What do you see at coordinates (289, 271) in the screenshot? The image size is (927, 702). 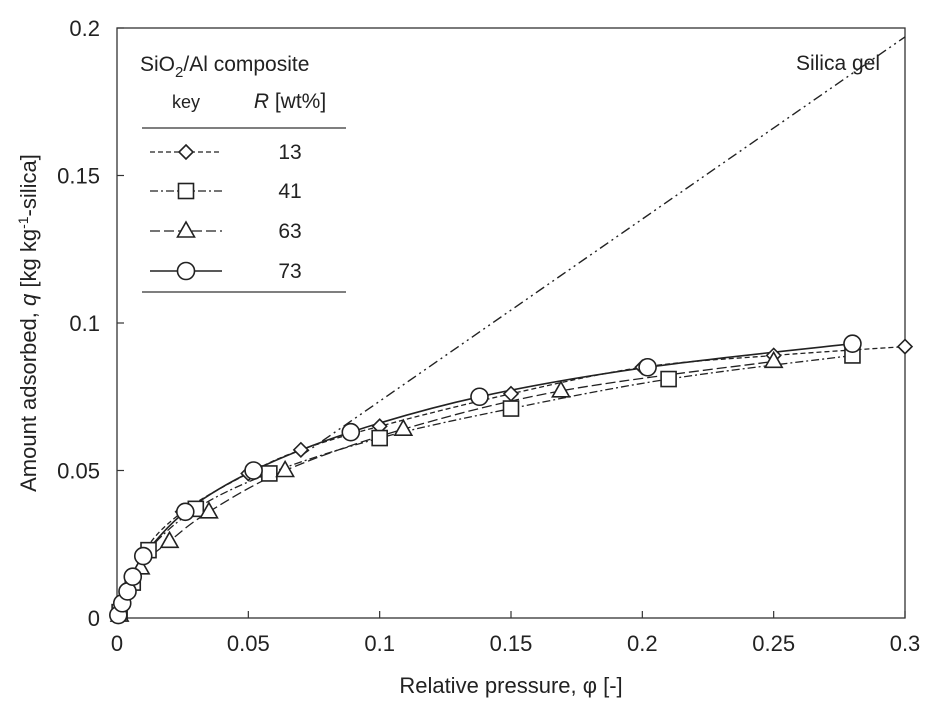 I see `legend-series-label: 73` at bounding box center [289, 271].